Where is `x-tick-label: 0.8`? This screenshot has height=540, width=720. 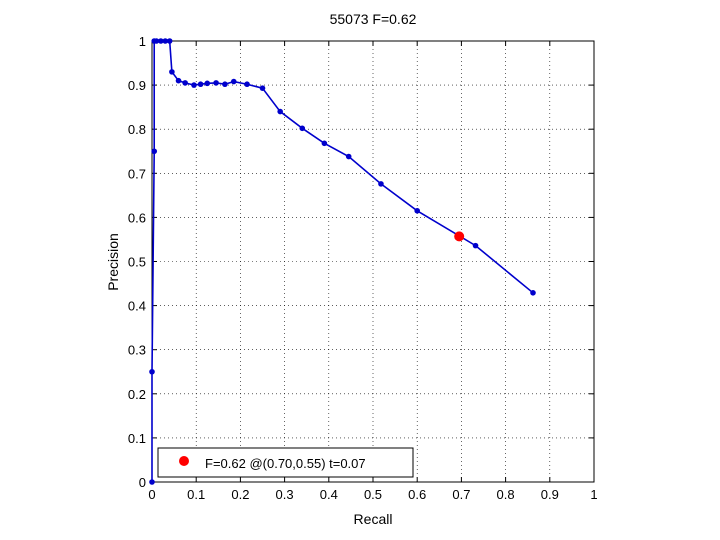 x-tick-label: 0.8 is located at coordinates (506, 494).